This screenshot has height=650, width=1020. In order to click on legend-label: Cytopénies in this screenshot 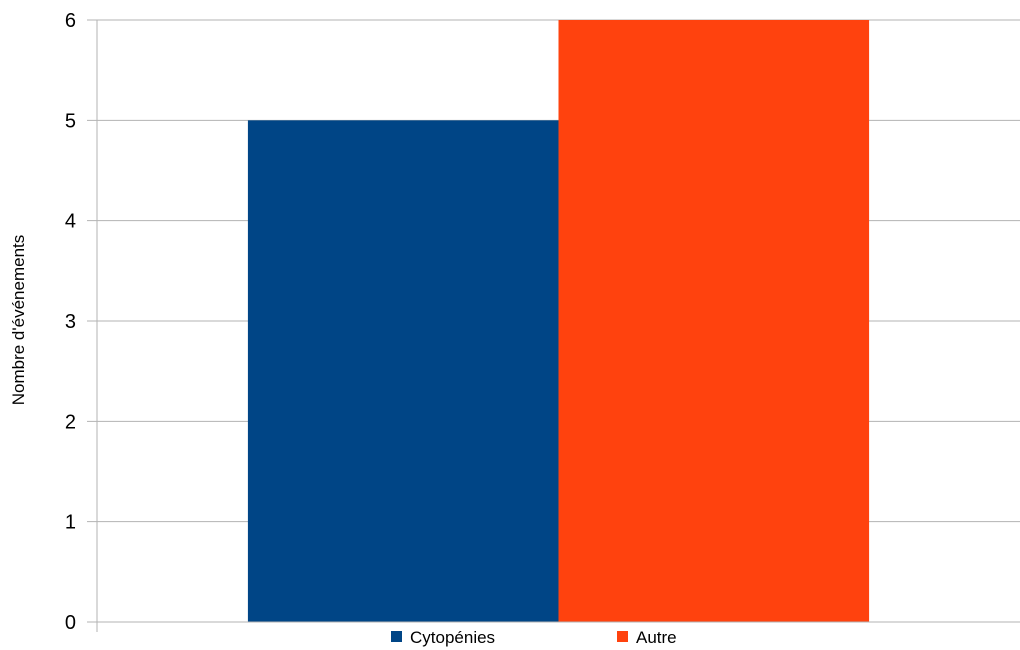, I will do `click(452, 637)`.